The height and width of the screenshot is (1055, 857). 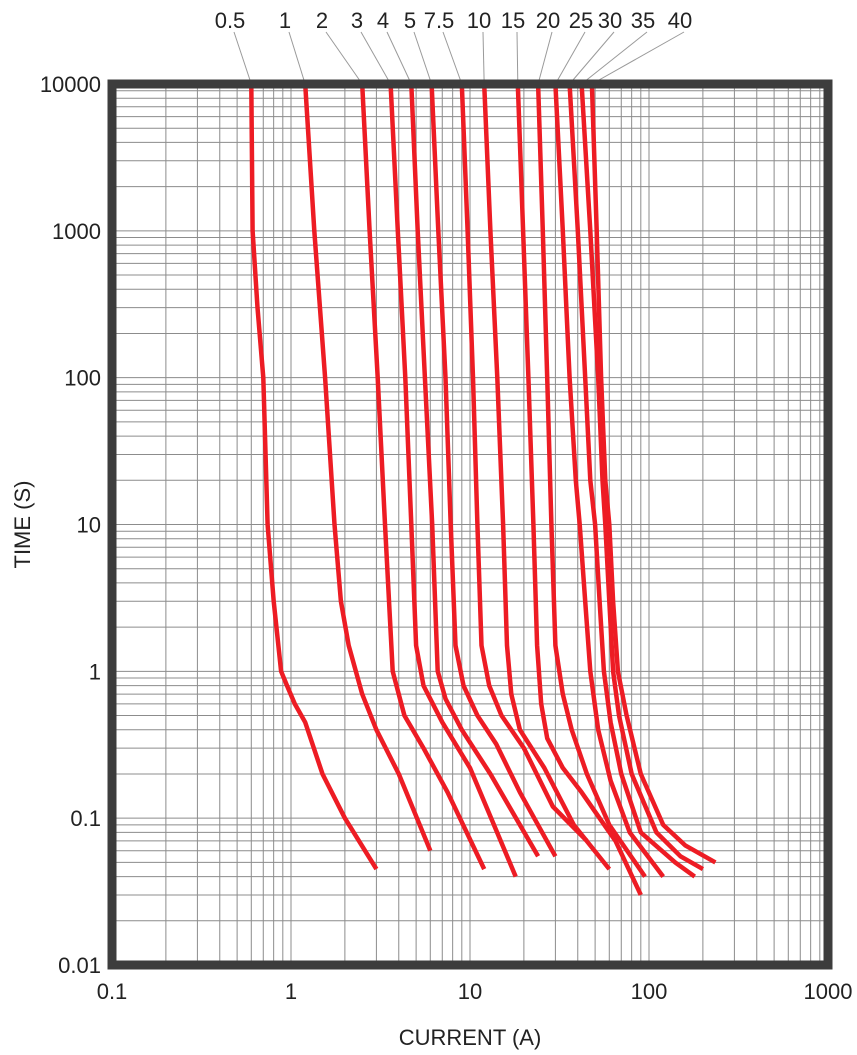 I want to click on curve-label-1: 1, so click(x=285, y=20).